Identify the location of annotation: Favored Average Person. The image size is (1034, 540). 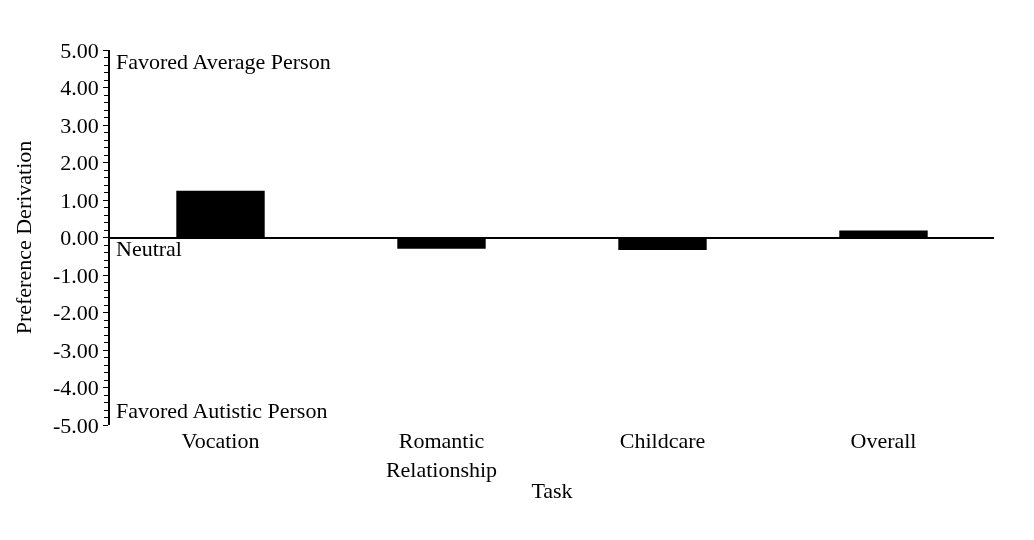
(223, 61).